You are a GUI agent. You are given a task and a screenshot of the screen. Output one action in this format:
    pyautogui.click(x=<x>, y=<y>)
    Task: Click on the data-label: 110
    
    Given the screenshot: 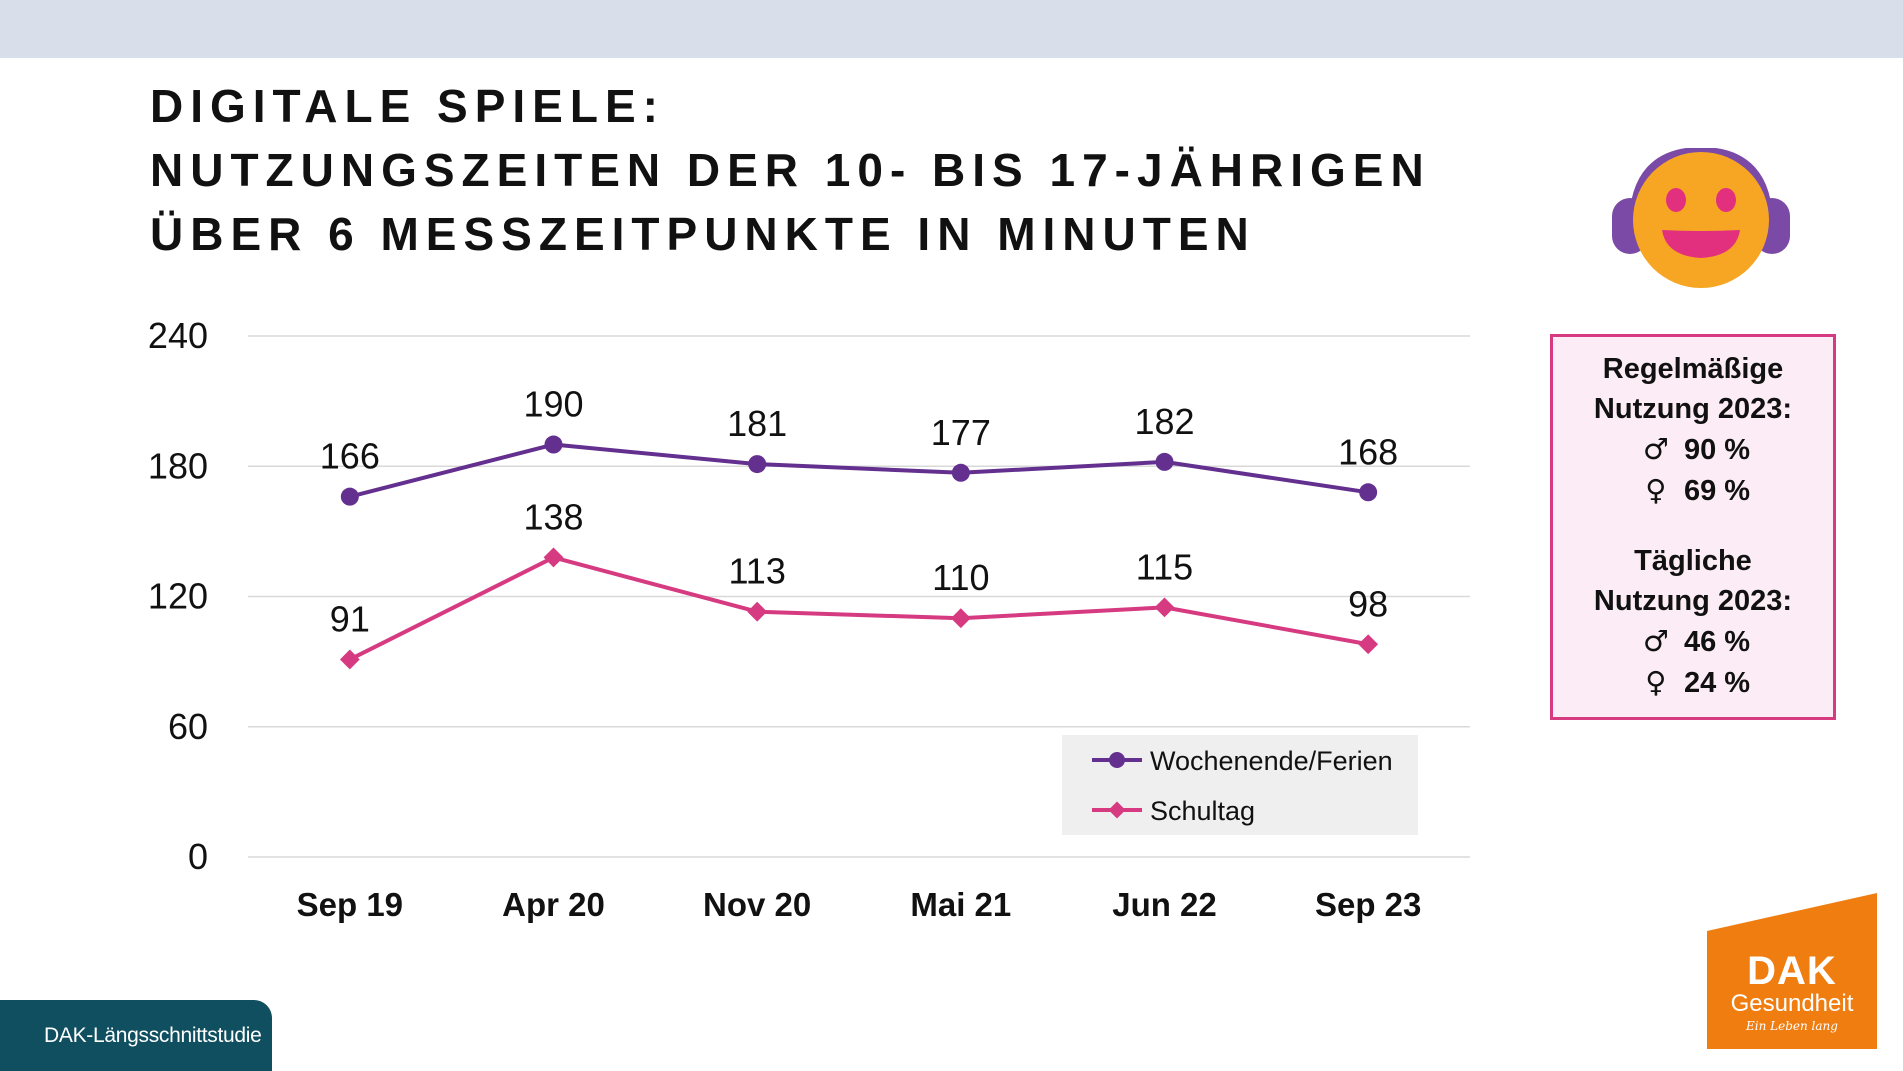 What is the action you would take?
    pyautogui.click(x=960, y=577)
    